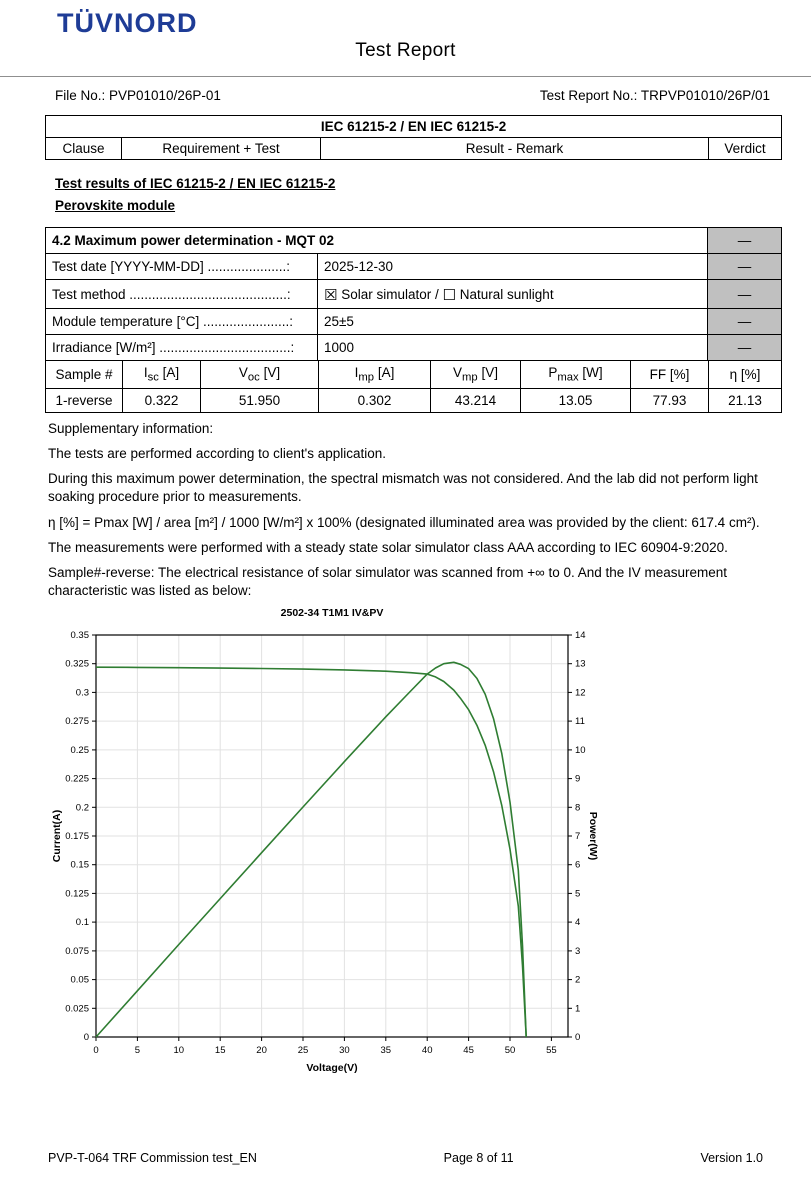  I want to click on svg-text: 40, so click(427, 1050).